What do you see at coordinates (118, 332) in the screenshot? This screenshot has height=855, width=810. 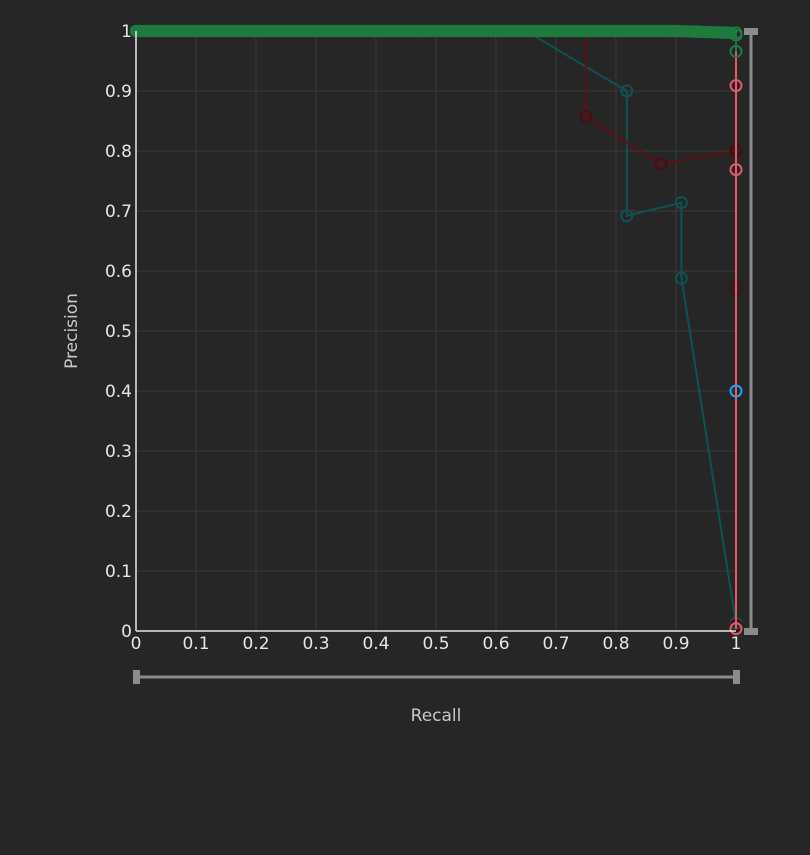 I see `y-tick-label: 0.5` at bounding box center [118, 332].